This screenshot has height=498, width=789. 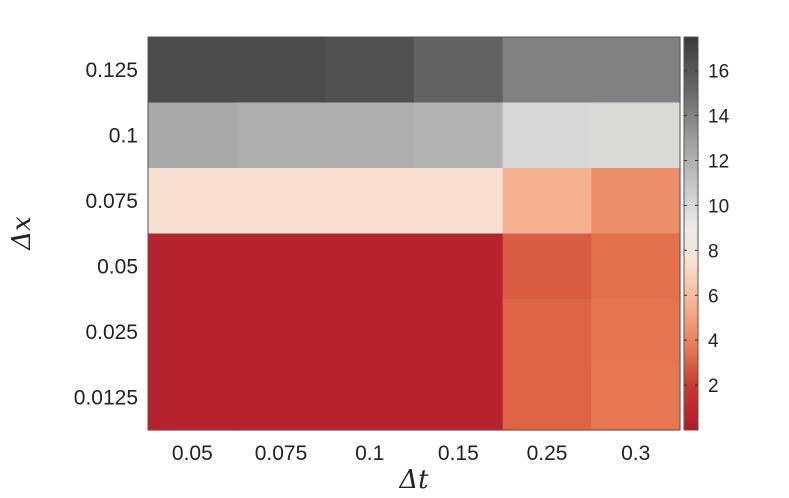 What do you see at coordinates (459, 201) in the screenshot?
I see `heatmap-cell-r2-c3` at bounding box center [459, 201].